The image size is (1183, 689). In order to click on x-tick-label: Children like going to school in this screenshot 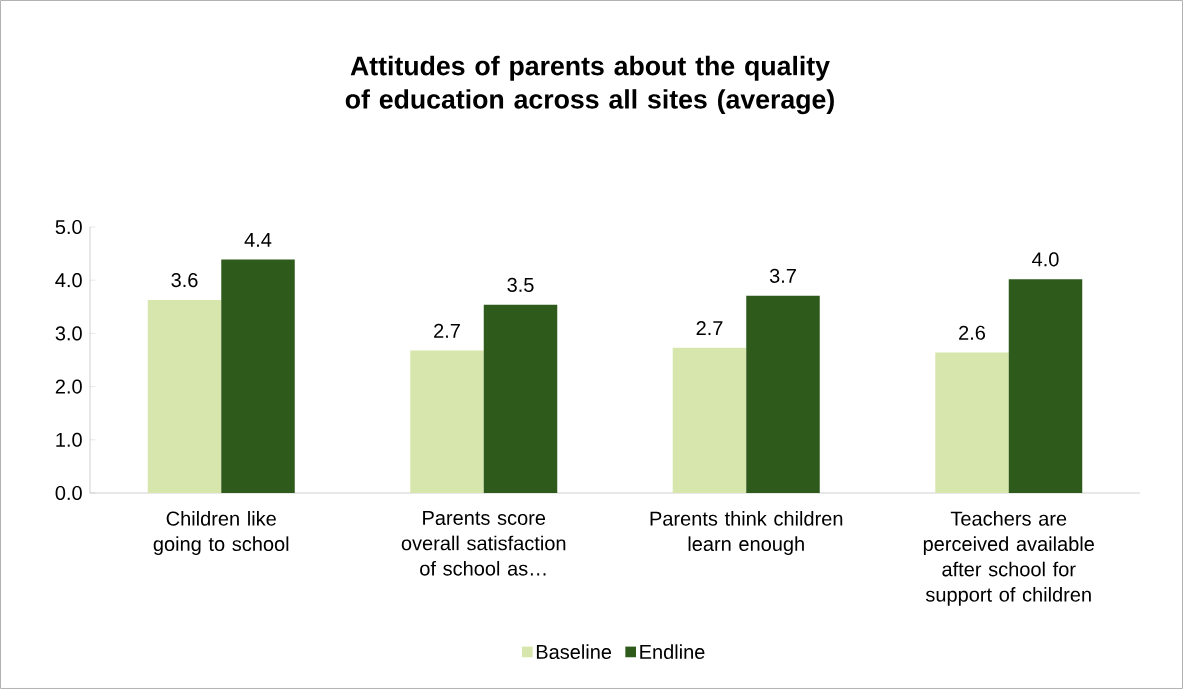, I will do `click(221, 533)`.